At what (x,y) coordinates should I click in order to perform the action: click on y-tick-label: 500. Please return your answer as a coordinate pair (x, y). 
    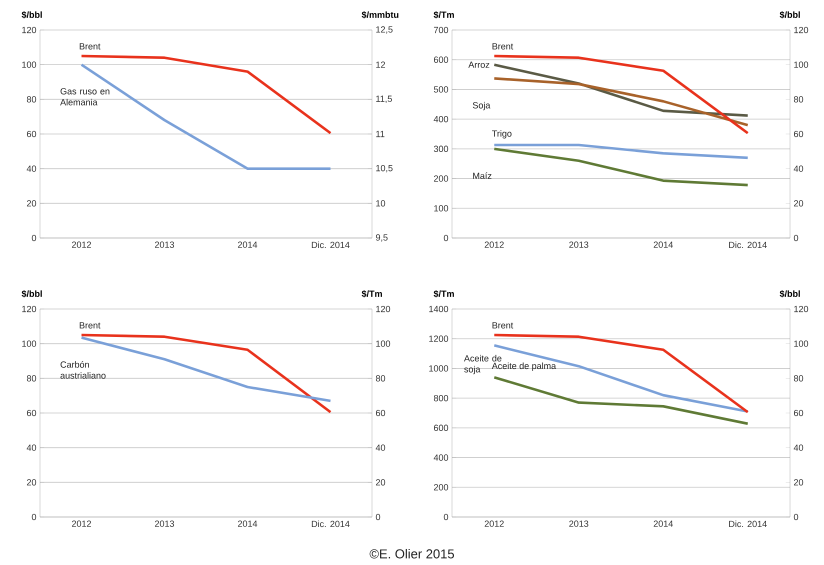
    Looking at the image, I should click on (441, 89).